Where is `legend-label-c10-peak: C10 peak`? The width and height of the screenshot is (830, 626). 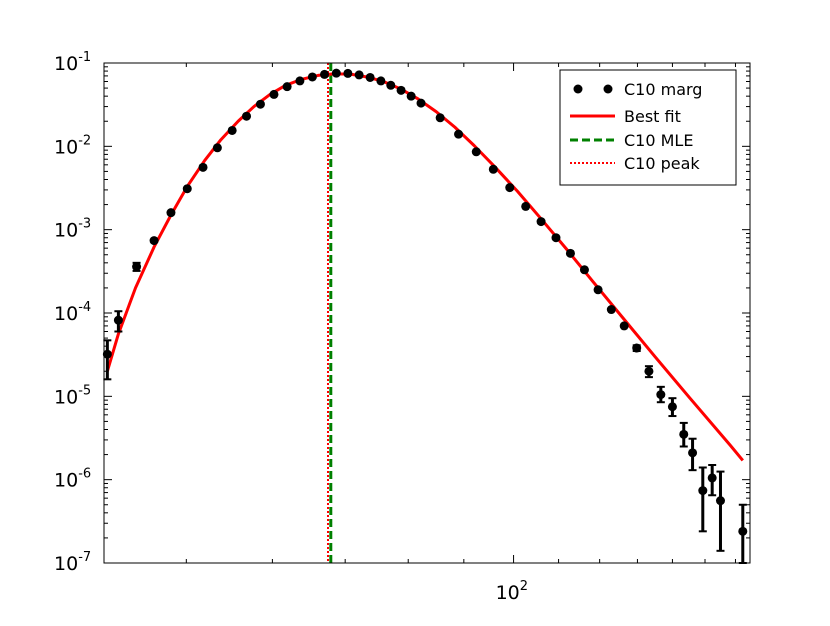 legend-label-c10-peak: C10 peak is located at coordinates (662, 163).